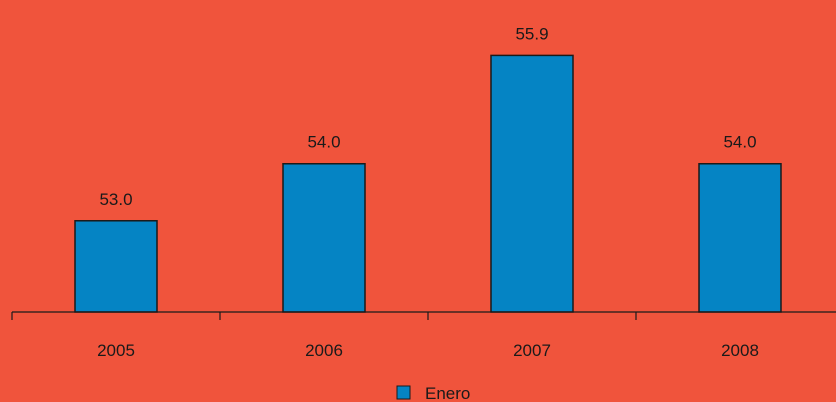  Describe the element at coordinates (532, 350) in the screenshot. I see `x-tick-label-2007: 2007` at that location.